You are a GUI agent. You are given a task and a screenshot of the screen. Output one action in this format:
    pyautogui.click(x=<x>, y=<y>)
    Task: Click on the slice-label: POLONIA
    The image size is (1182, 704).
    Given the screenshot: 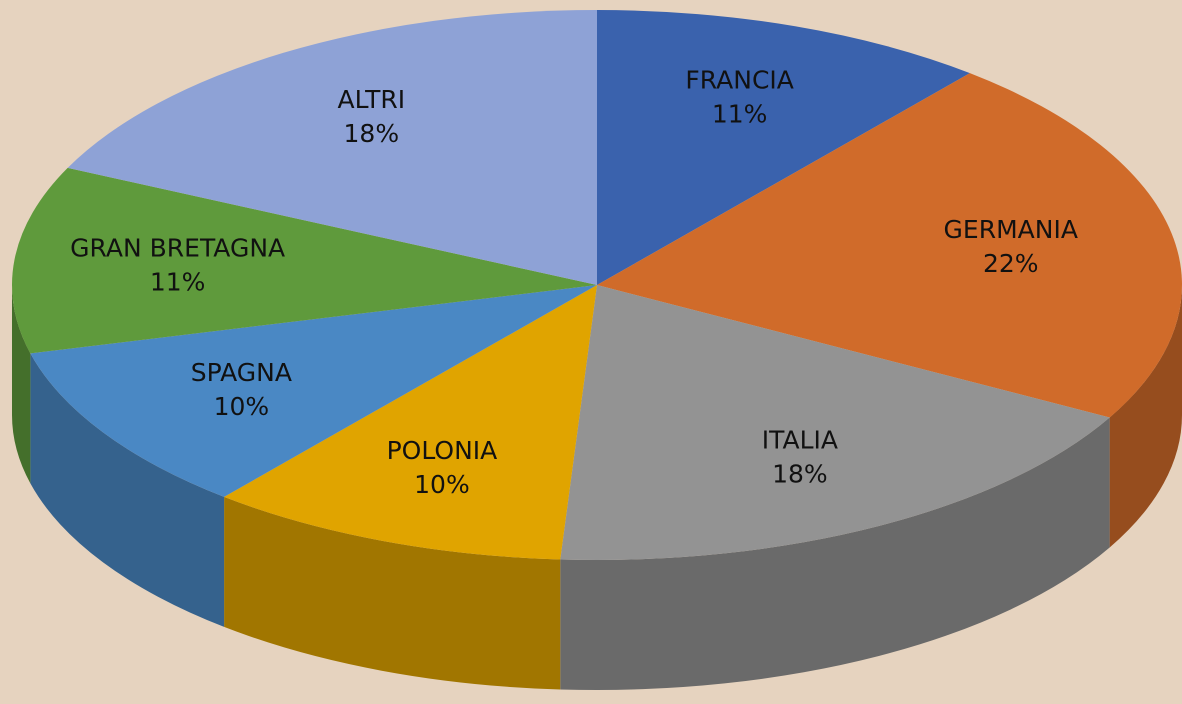 What is the action you would take?
    pyautogui.click(x=442, y=450)
    